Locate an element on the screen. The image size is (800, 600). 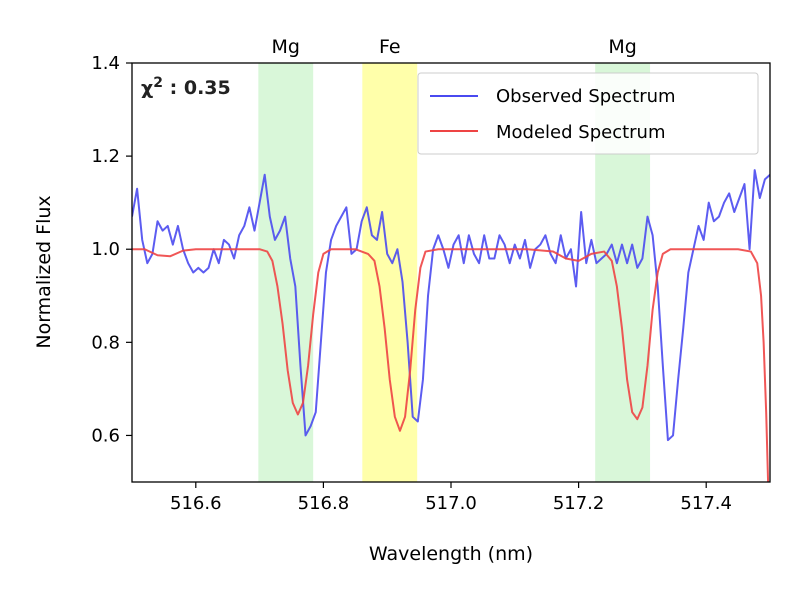
band-label-fe-1: Fe is located at coordinates (390, 47).